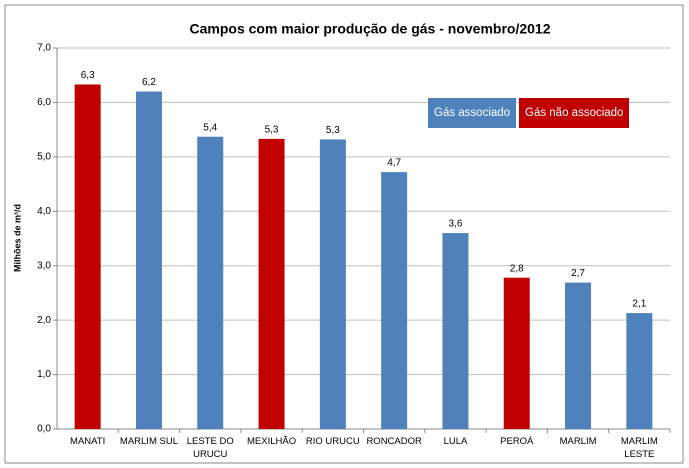 This screenshot has width=689, height=468. Describe the element at coordinates (639, 304) in the screenshot. I see `data-label: 2,1` at that location.